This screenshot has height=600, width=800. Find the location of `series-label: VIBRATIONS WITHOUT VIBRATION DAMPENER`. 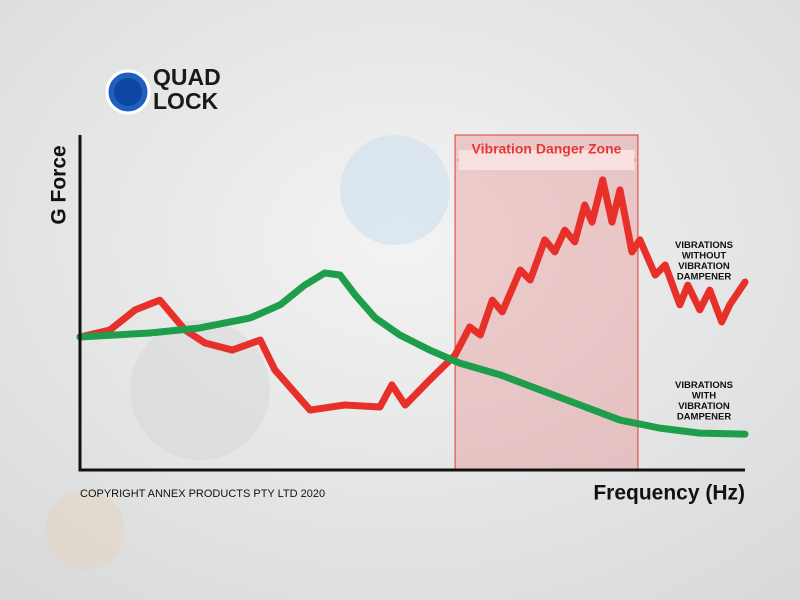

series-label: VIBRATIONS WITHOUT VIBRATION DAMPENER is located at coordinates (704, 261).